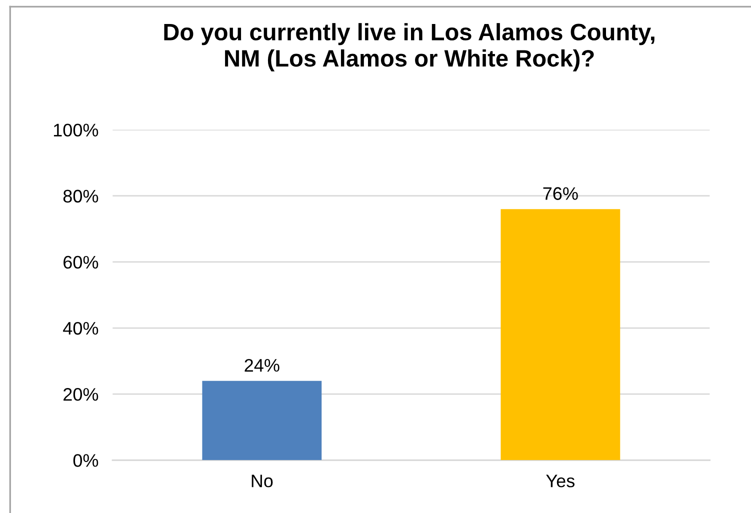 Image resolution: width=751 pixels, height=513 pixels. I want to click on y-tick-label: 0%, so click(85, 460).